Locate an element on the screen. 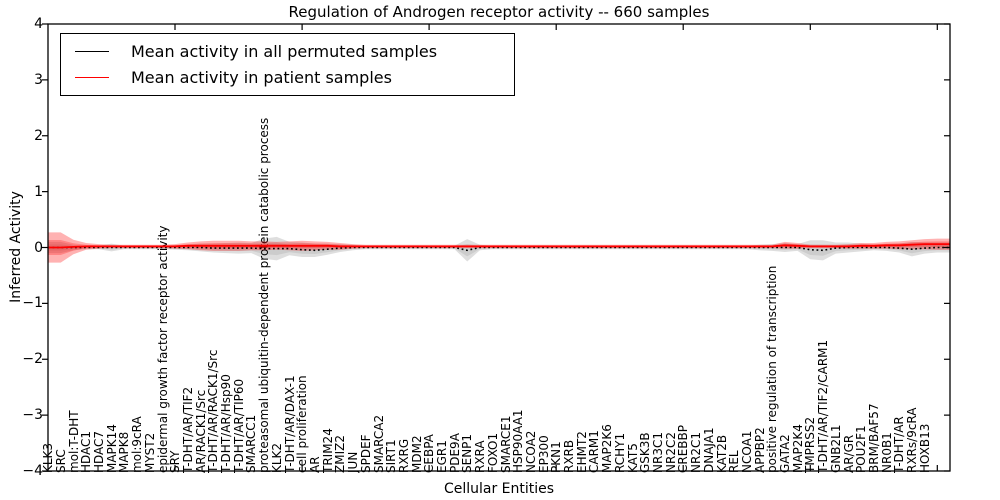 This screenshot has height=500, width=1000. y-tick-label: 4 is located at coordinates (38, 24).